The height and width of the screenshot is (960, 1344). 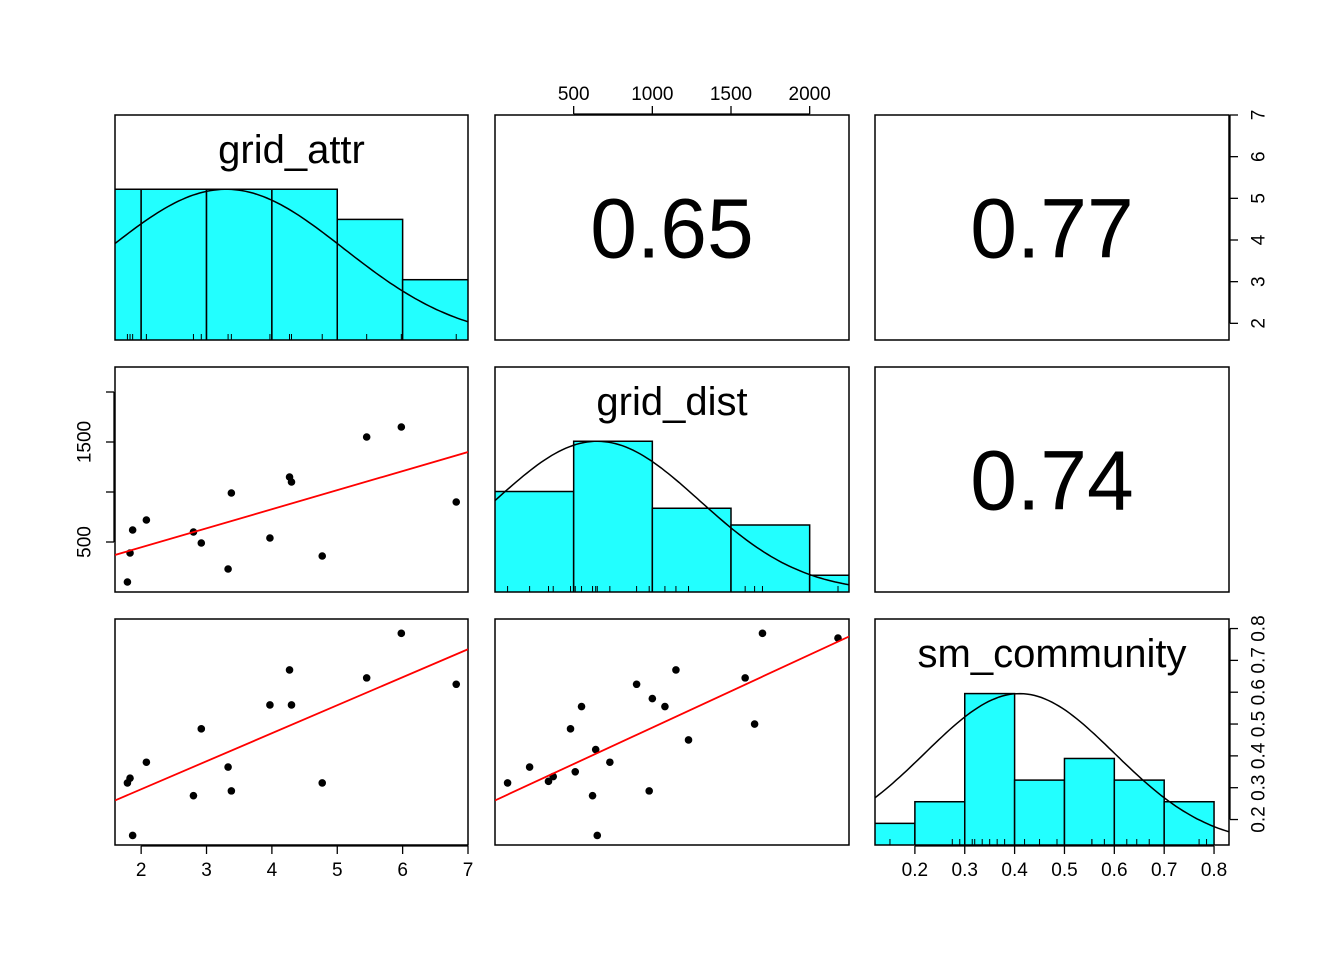 I want to click on tick-label: 6, so click(x=1259, y=156).